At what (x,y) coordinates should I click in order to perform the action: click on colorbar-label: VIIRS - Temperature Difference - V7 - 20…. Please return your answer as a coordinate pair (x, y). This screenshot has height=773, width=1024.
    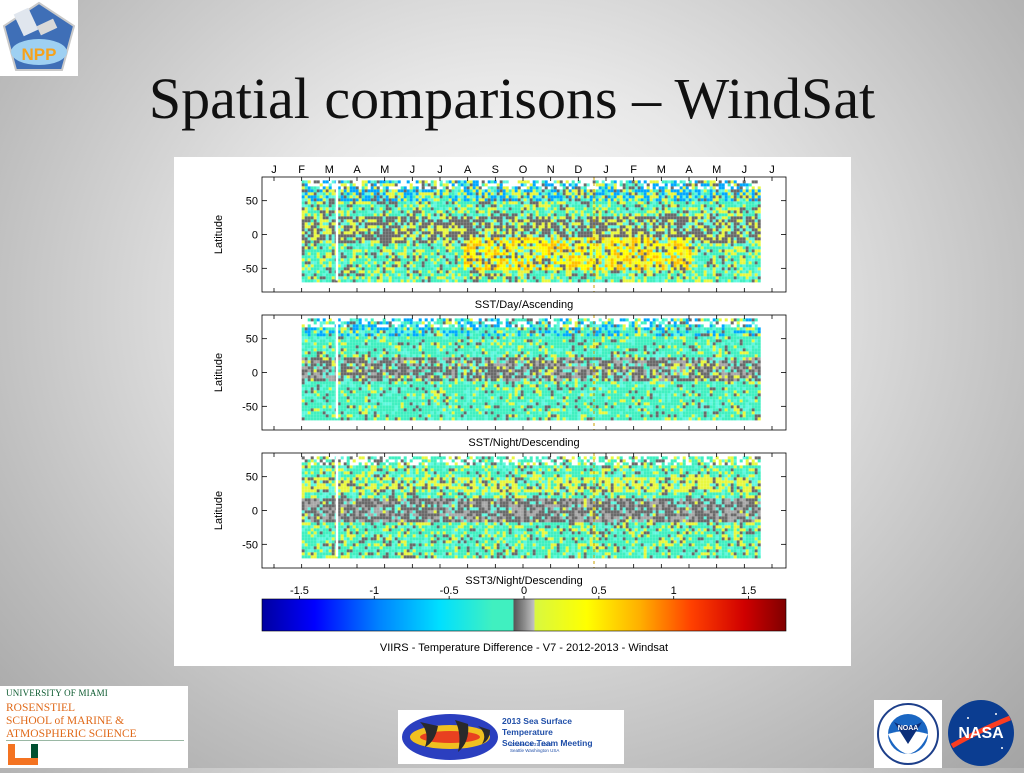
    Looking at the image, I should click on (524, 648).